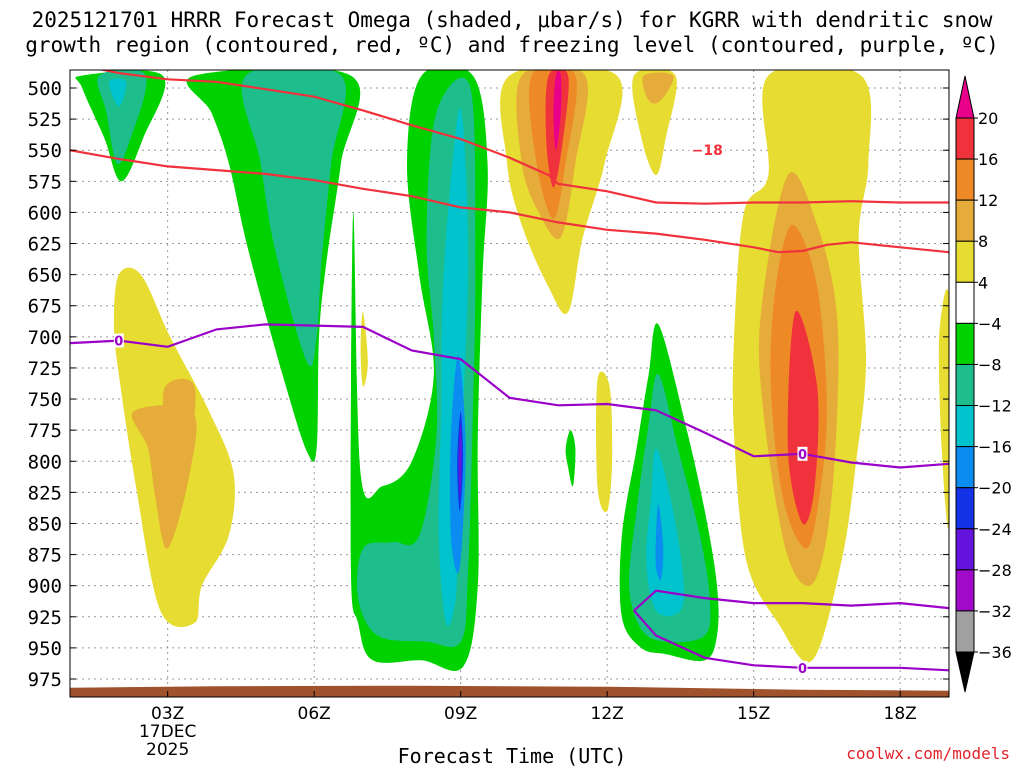 This screenshot has height=768, width=1024. Describe the element at coordinates (995, 652) in the screenshot. I see `colorbar-label: −36` at that location.